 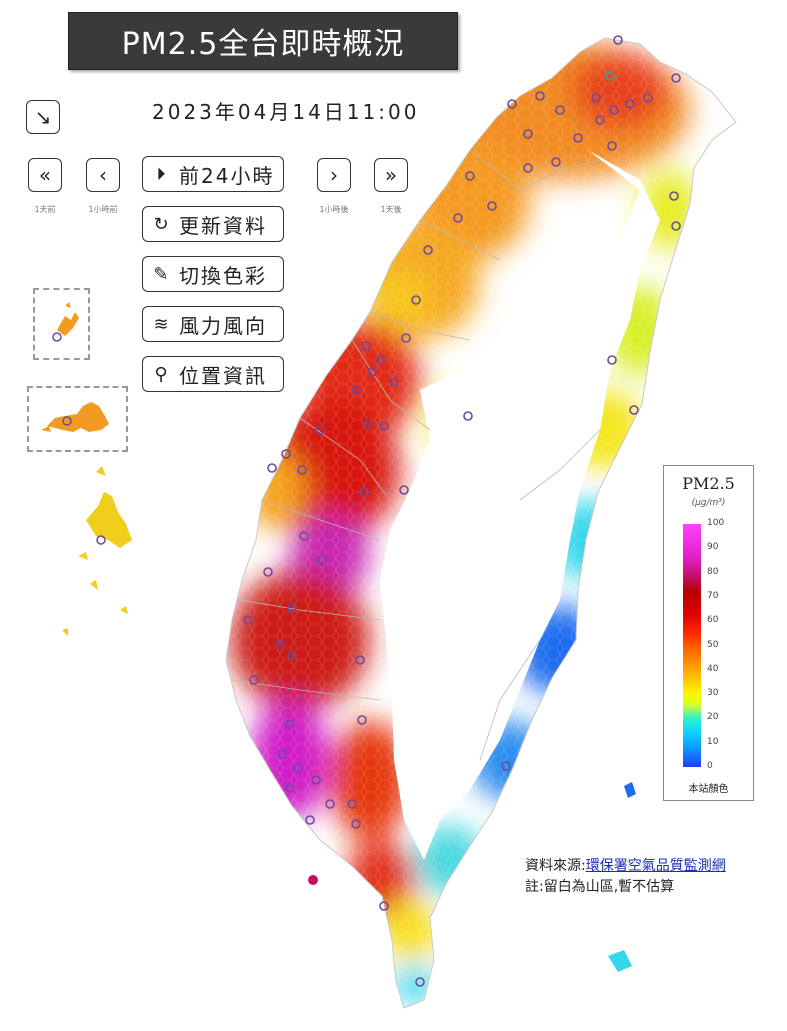 I want to click on collapse-button: ↘, so click(x=43, y=117).